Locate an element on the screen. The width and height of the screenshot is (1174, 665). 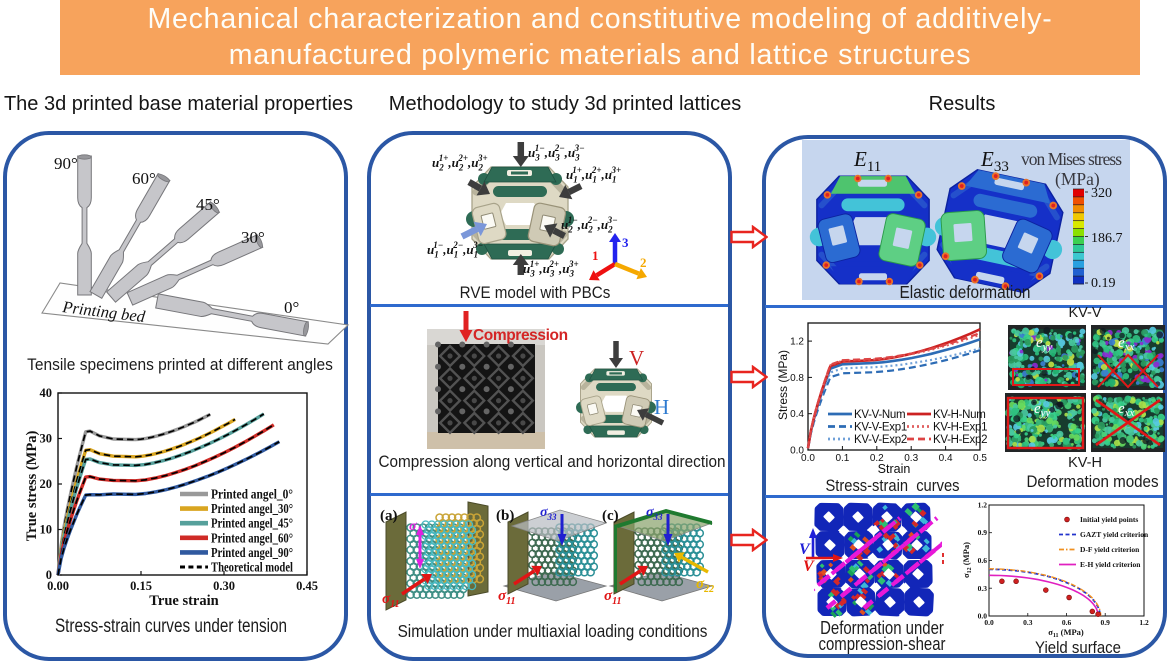
svg-text: von Mises stress is located at coordinates (1071, 159).